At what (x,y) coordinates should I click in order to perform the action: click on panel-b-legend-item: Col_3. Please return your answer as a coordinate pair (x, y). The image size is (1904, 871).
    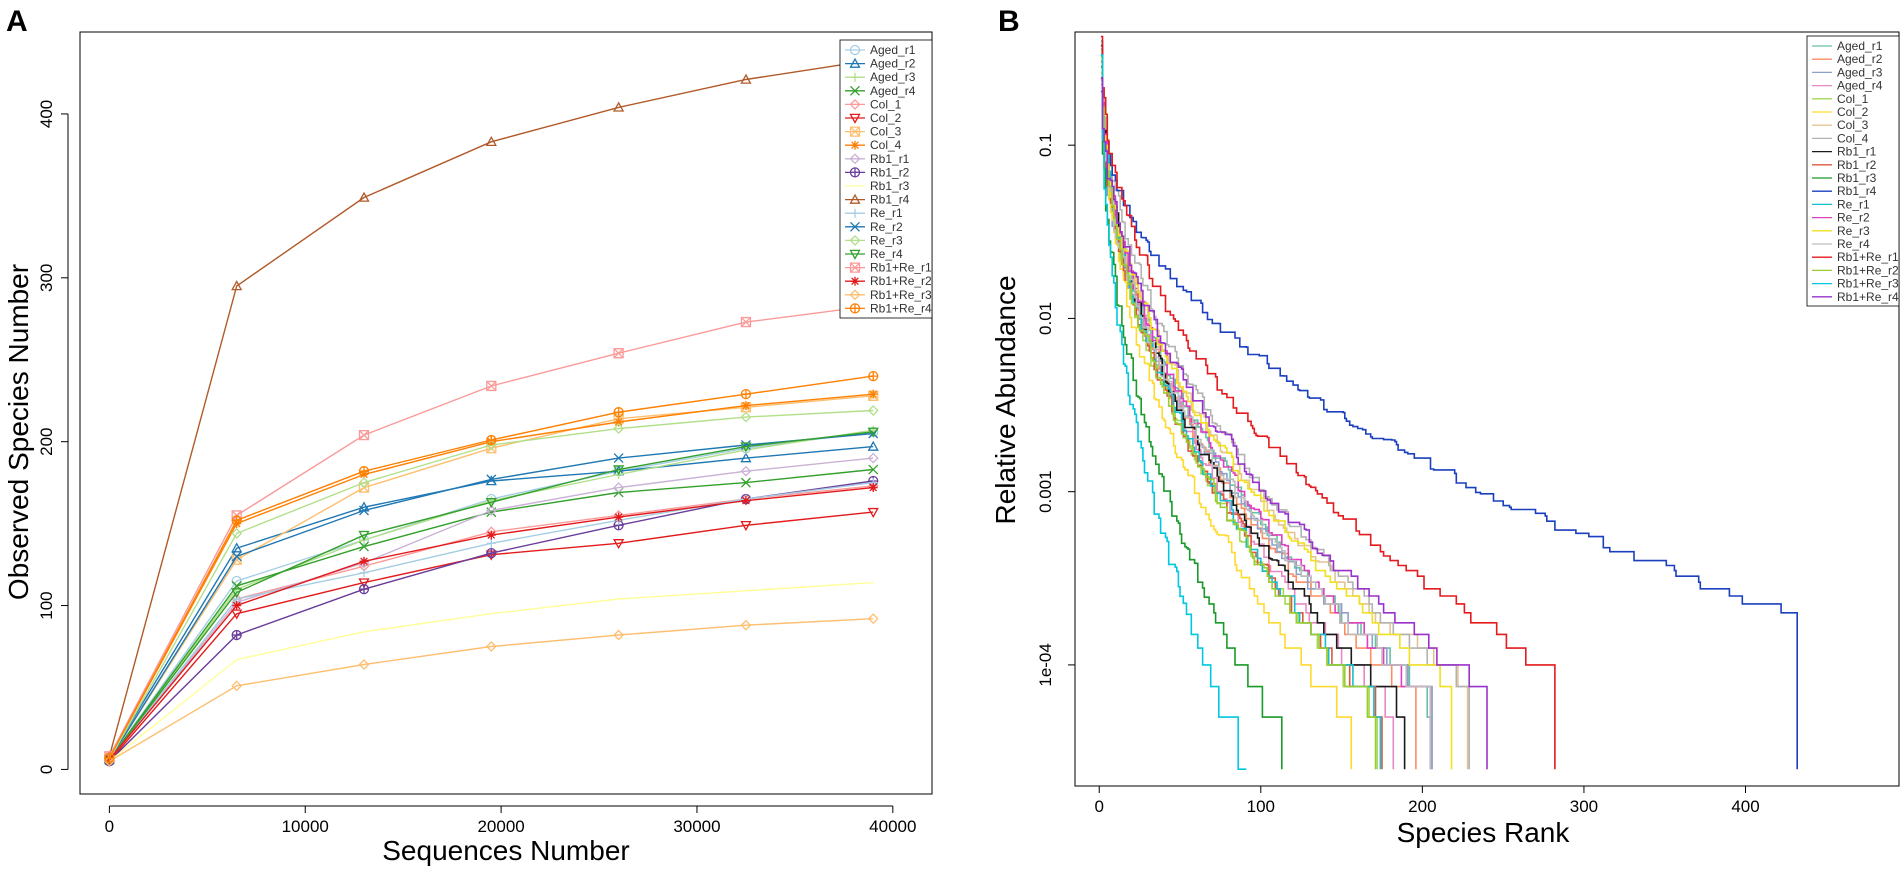
    Looking at the image, I should click on (1840, 125).